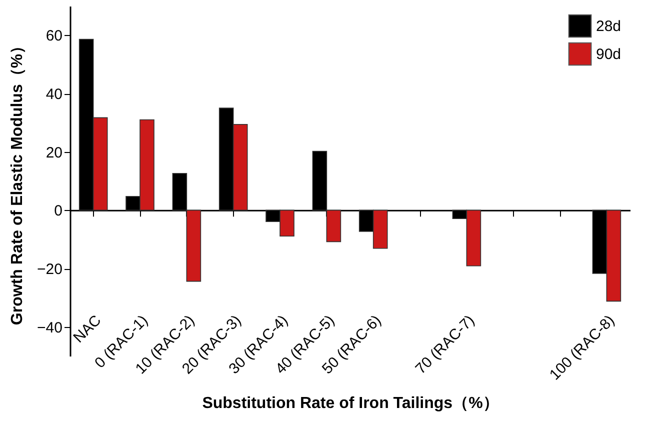 This screenshot has height=447, width=654. What do you see at coordinates (54, 36) in the screenshot?
I see `y-tick-label: 60` at bounding box center [54, 36].